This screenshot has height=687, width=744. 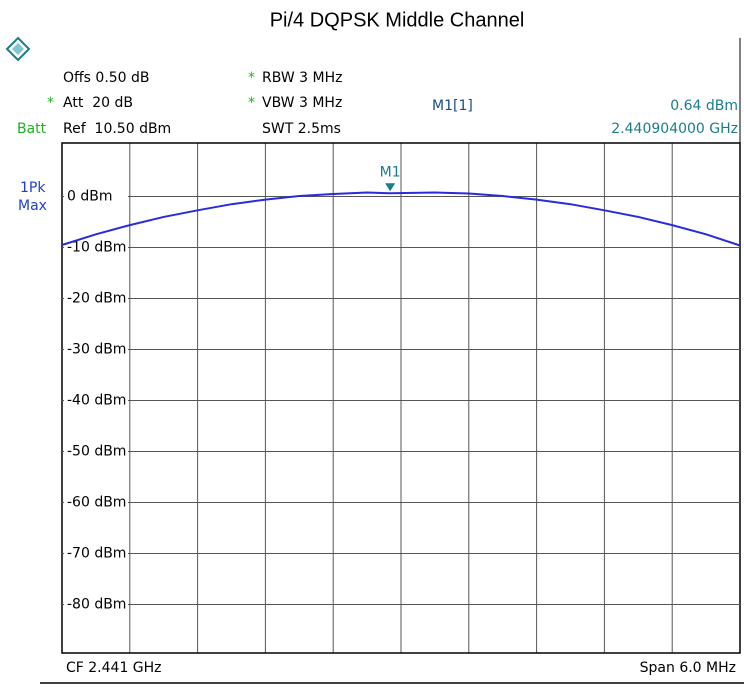 What do you see at coordinates (114, 668) in the screenshot?
I see `footer-center: CF 2.441 GHz` at bounding box center [114, 668].